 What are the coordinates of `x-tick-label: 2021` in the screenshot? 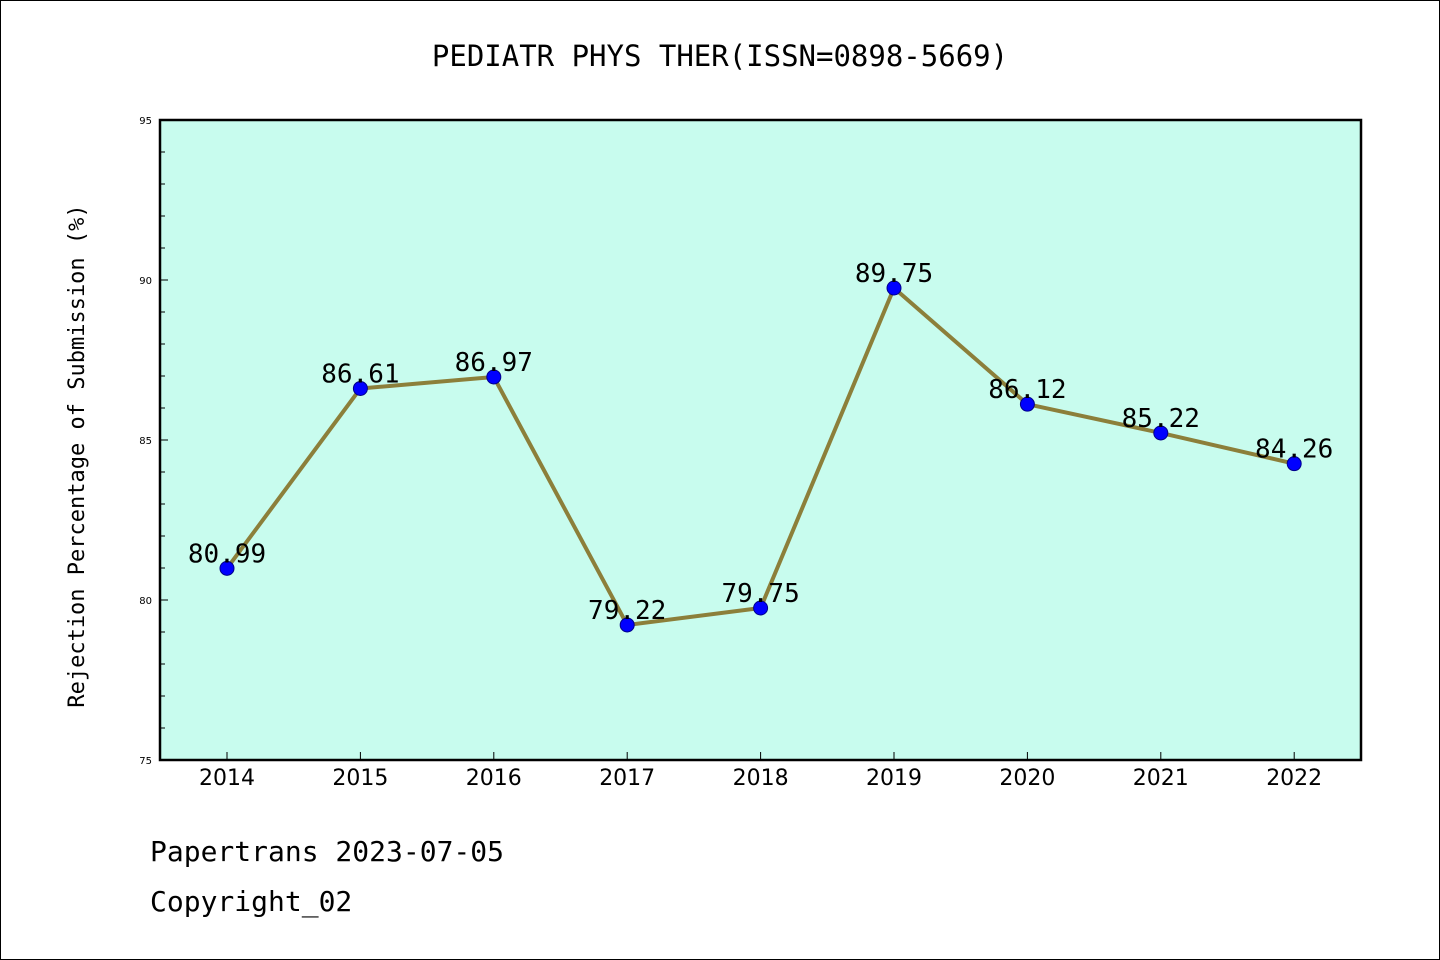 It's located at (1161, 778).